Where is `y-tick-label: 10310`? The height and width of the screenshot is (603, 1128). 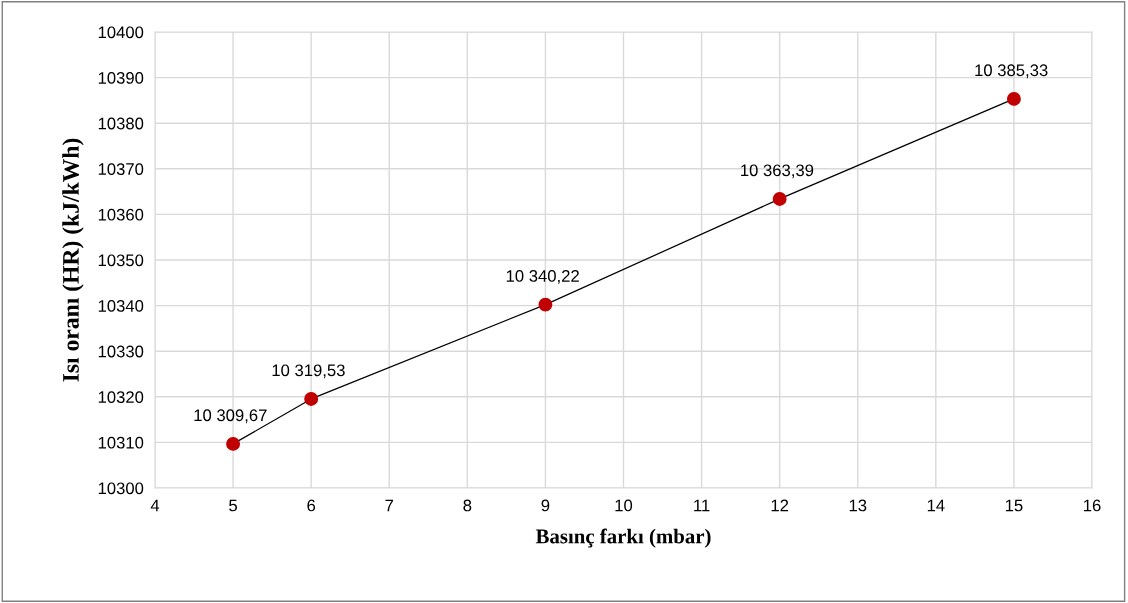
y-tick-label: 10310 is located at coordinates (121, 442).